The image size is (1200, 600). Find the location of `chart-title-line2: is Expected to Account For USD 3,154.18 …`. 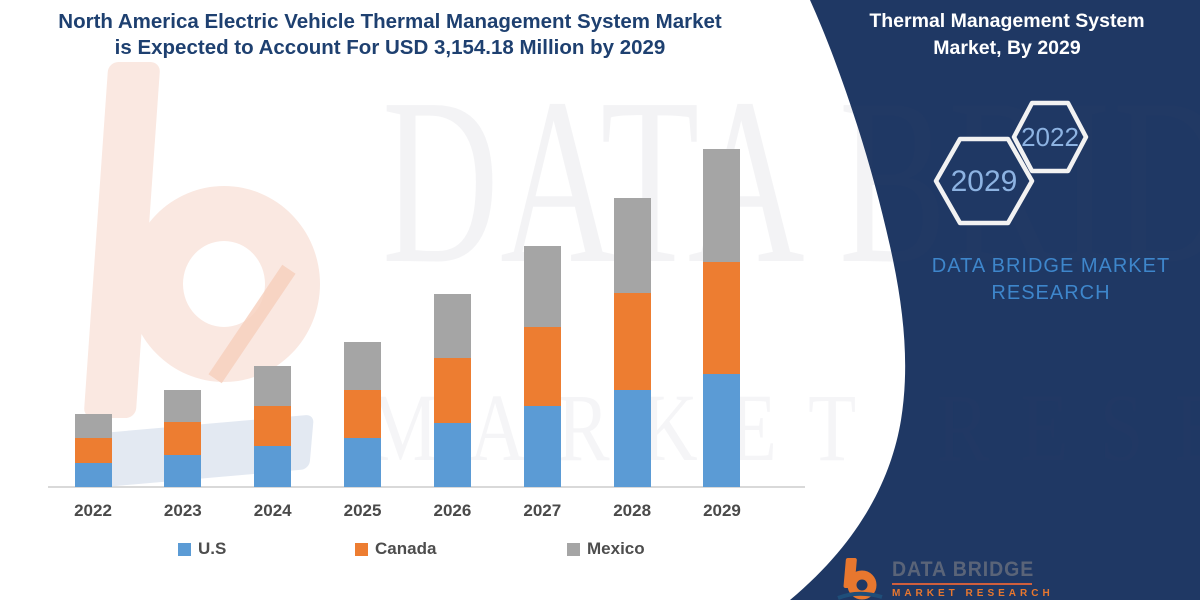

chart-title-line2: is Expected to Account For USD 3,154.18 … is located at coordinates (390, 47).